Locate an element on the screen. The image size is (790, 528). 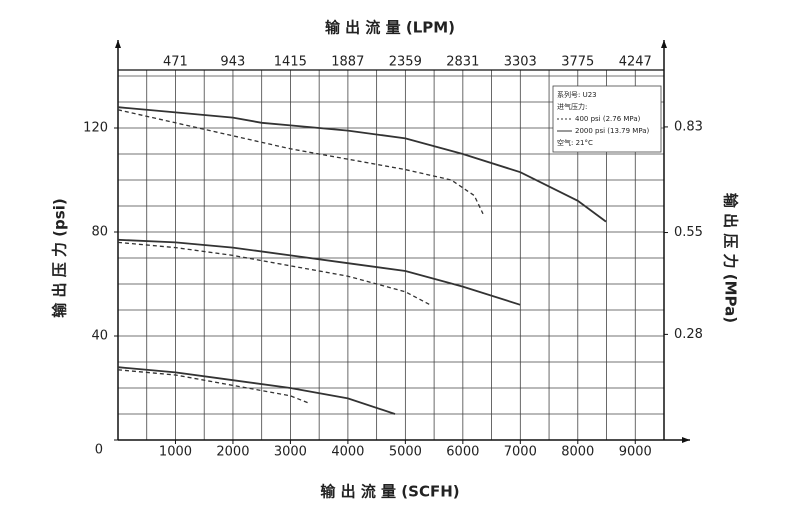
y2-tick-label: 0.55 is located at coordinates (688, 232).